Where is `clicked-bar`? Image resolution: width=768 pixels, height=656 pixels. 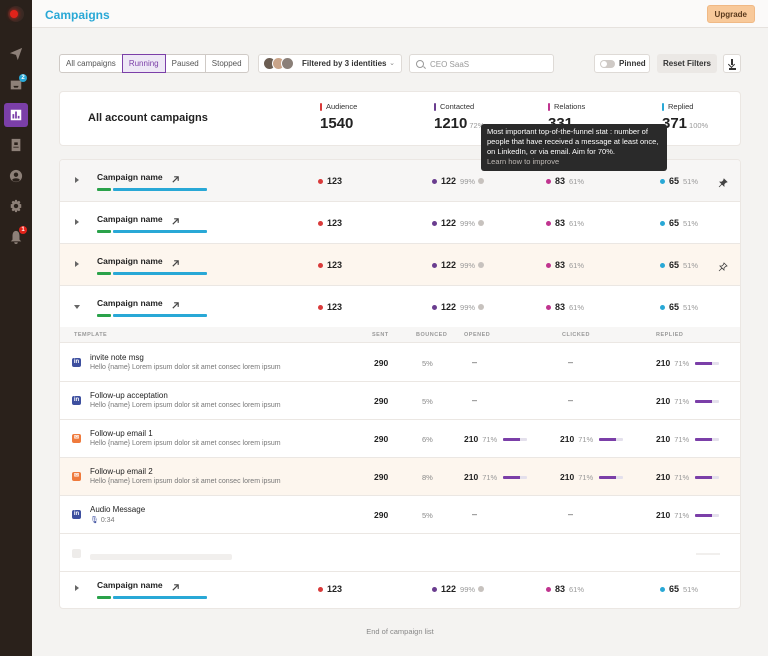 clicked-bar is located at coordinates (611, 439).